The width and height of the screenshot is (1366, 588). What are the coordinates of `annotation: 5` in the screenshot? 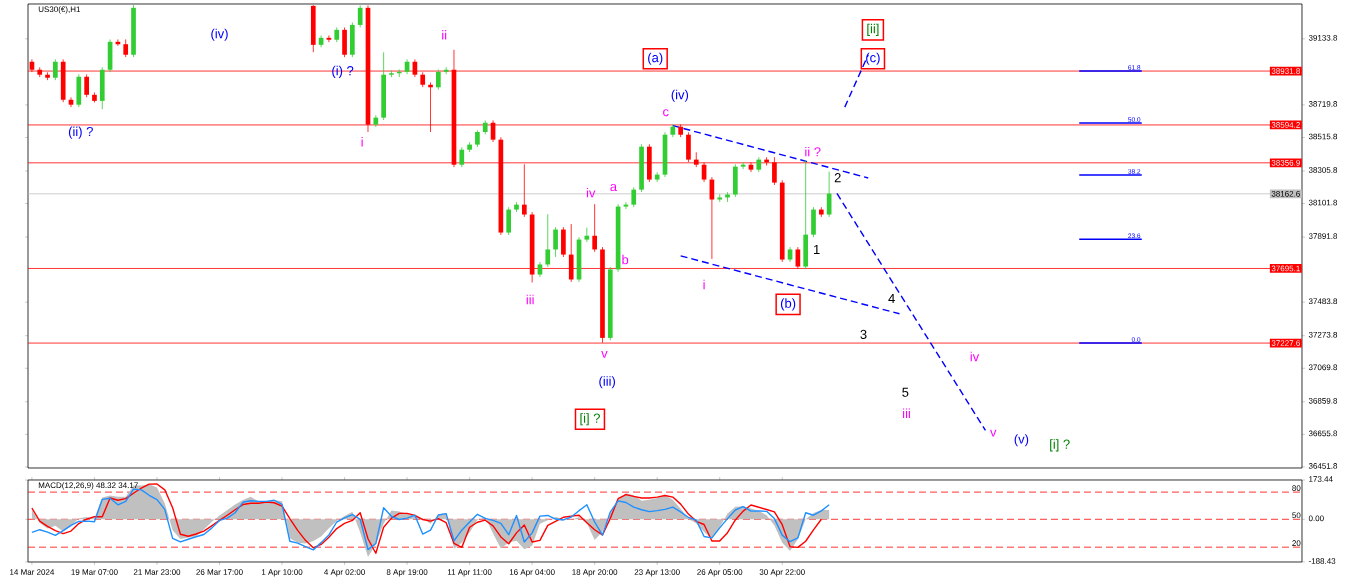 It's located at (905, 392).